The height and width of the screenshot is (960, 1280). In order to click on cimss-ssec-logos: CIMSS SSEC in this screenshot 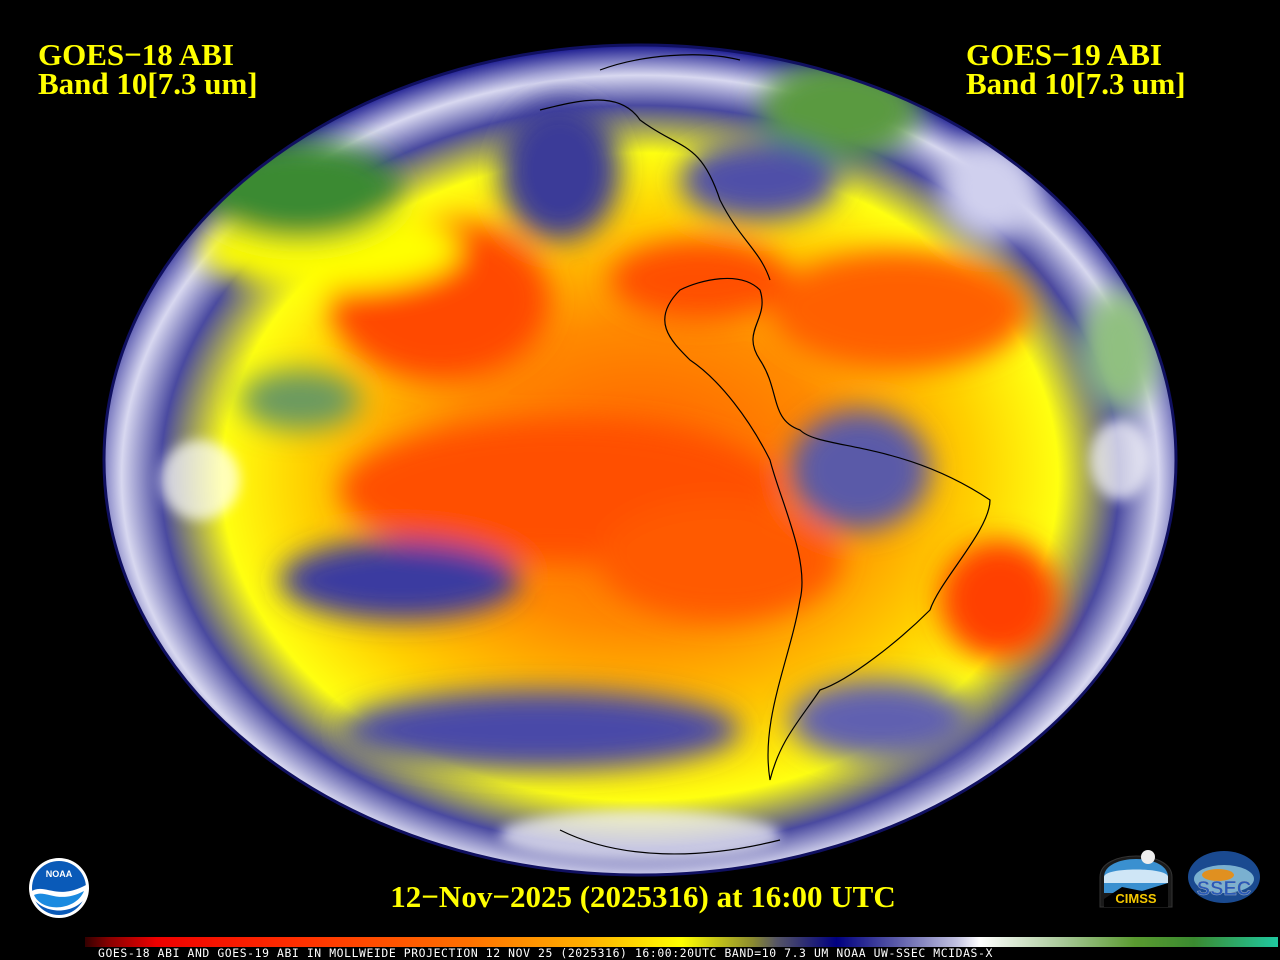, I will do `click(1179, 879)`.